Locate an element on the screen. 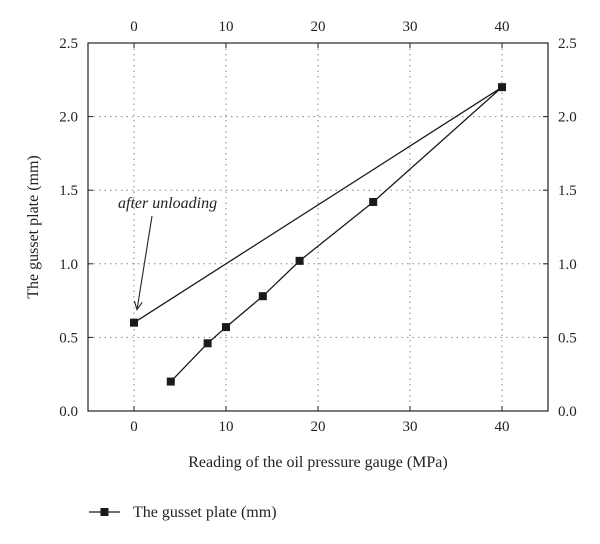 The width and height of the screenshot is (600, 544). x-tick-label-0: 0 is located at coordinates (134, 427).